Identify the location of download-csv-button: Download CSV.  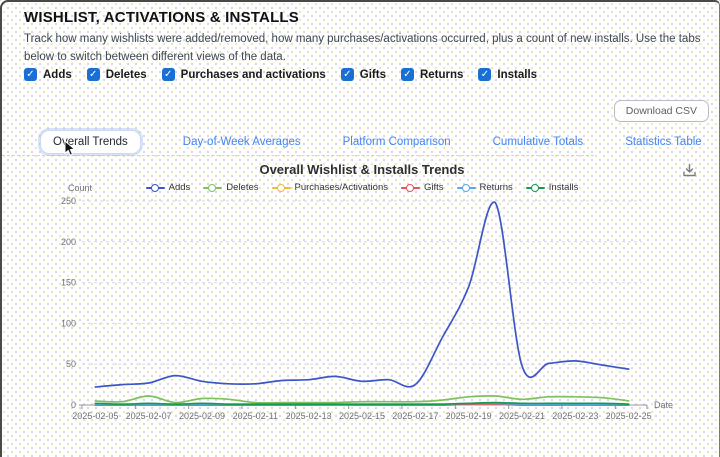
(661, 111).